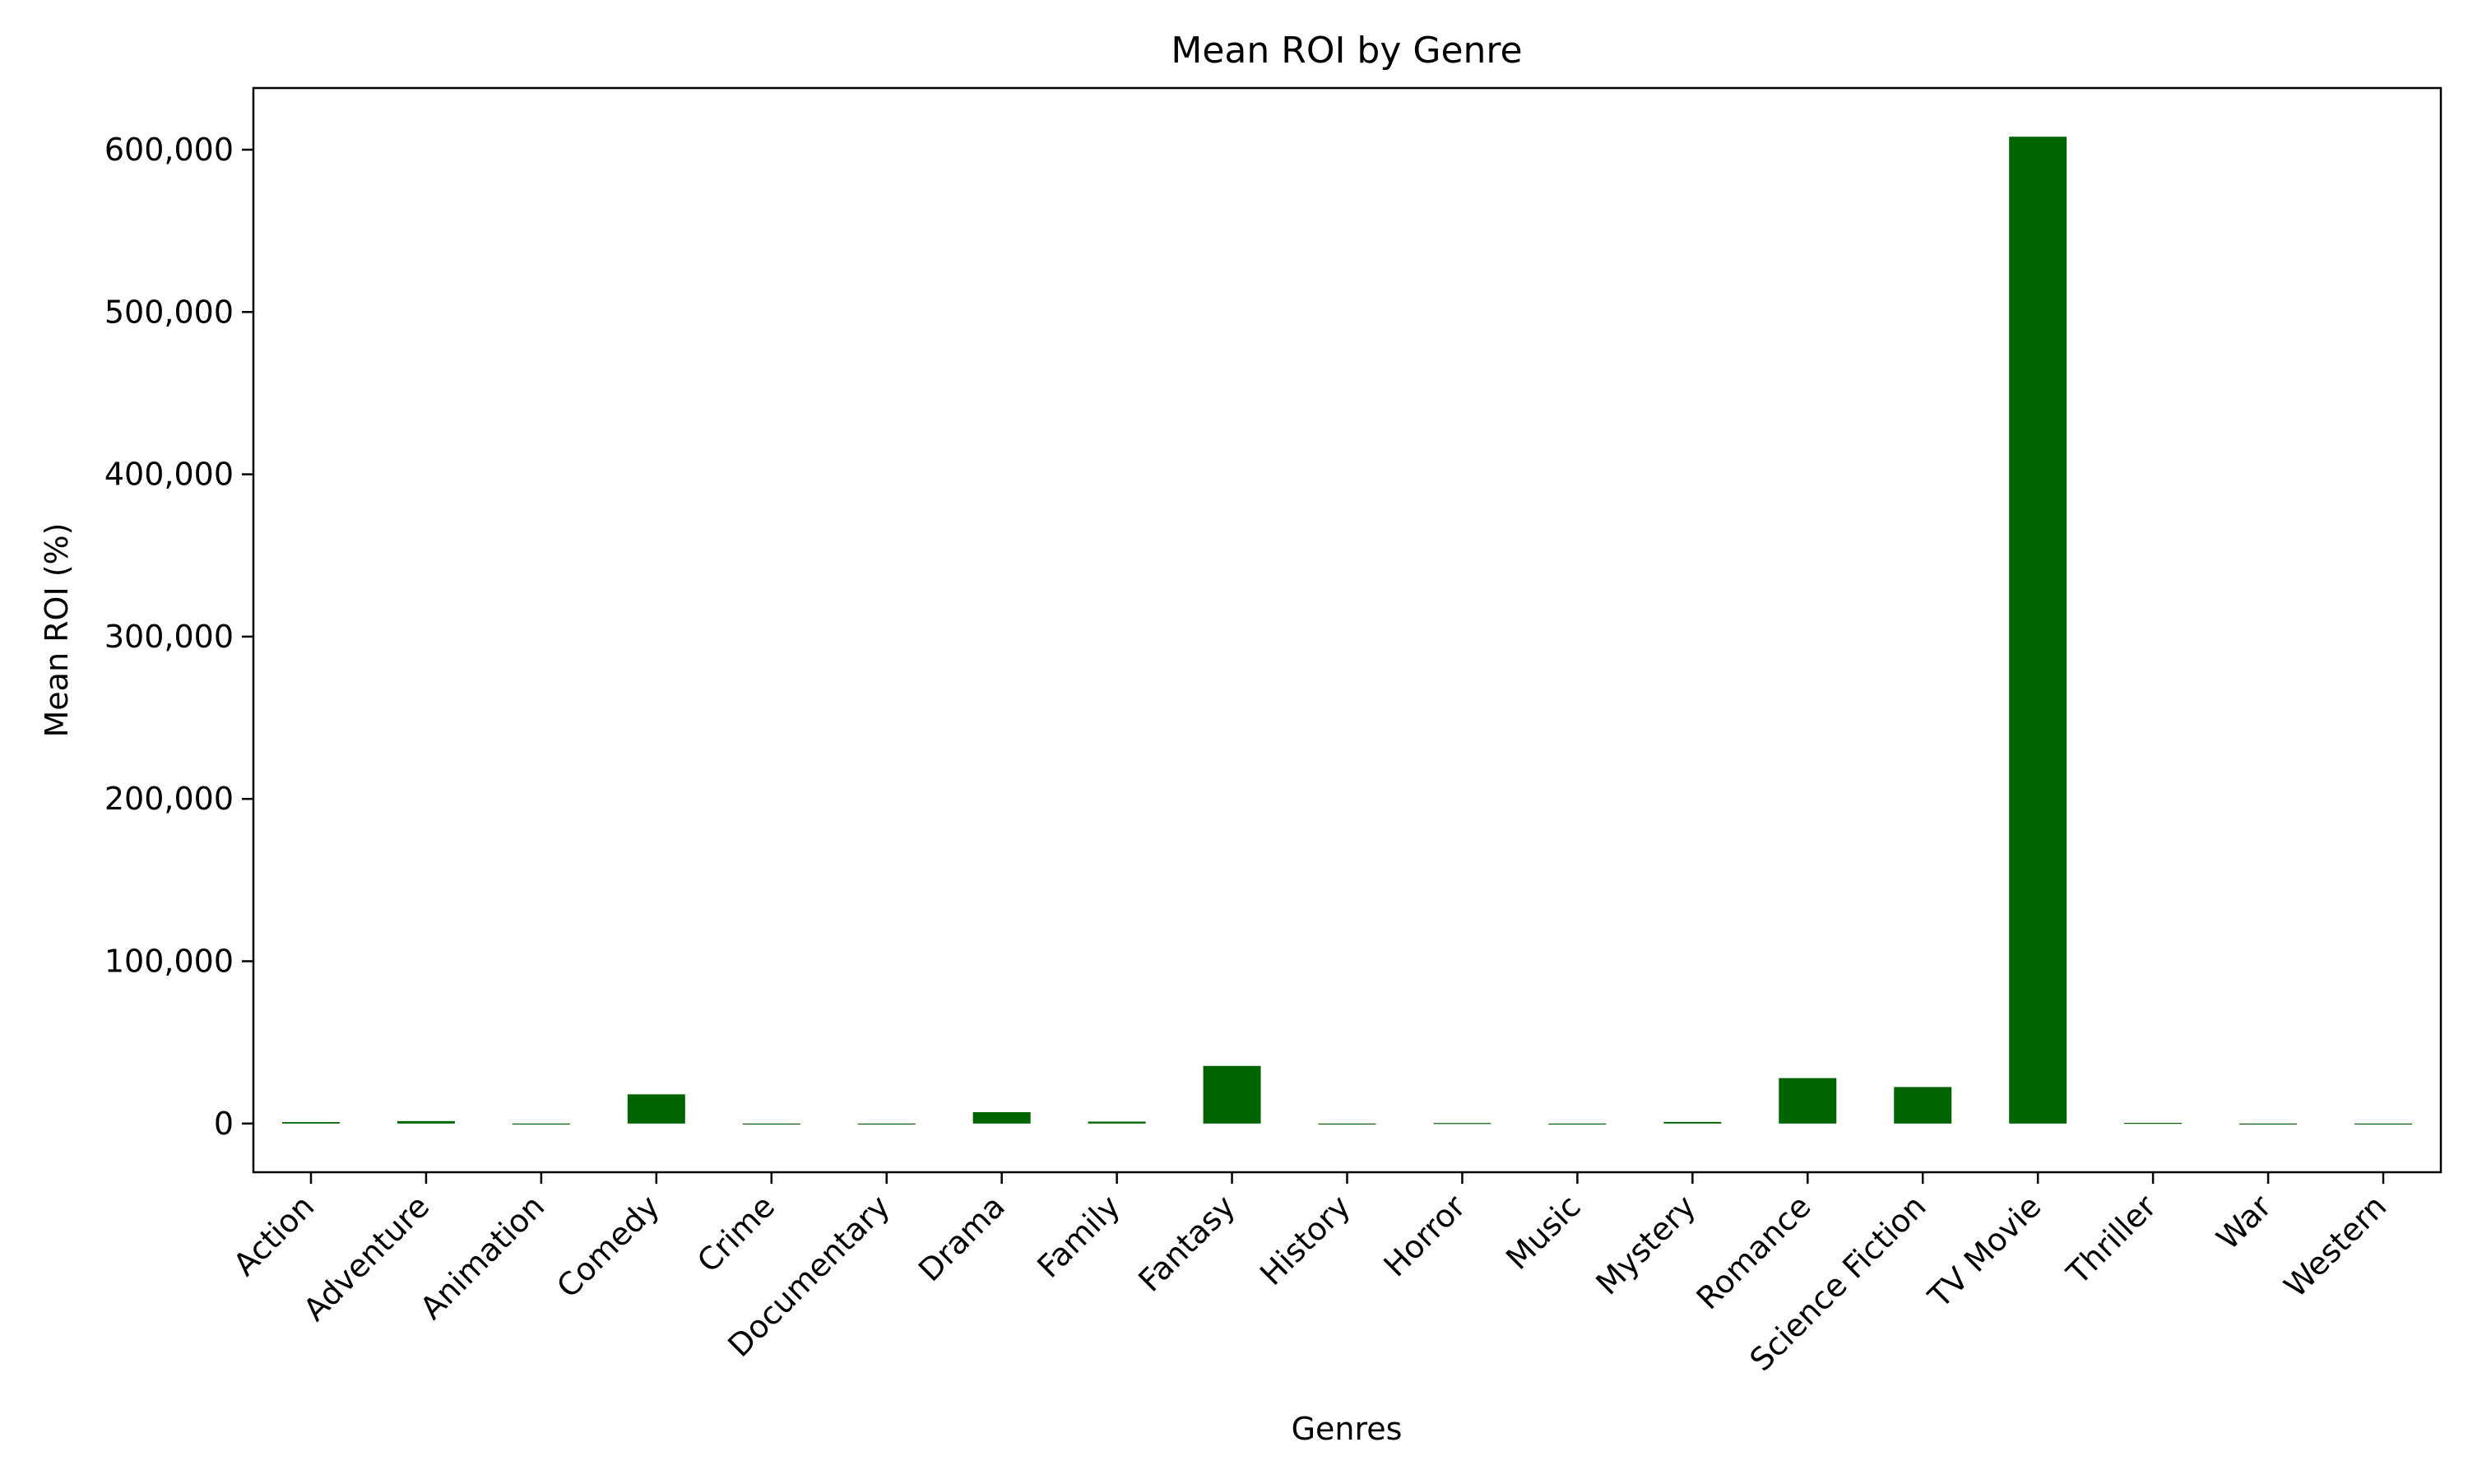 This screenshot has height=1484, width=2468. What do you see at coordinates (1577, 1124) in the screenshot?
I see `bar-music` at bounding box center [1577, 1124].